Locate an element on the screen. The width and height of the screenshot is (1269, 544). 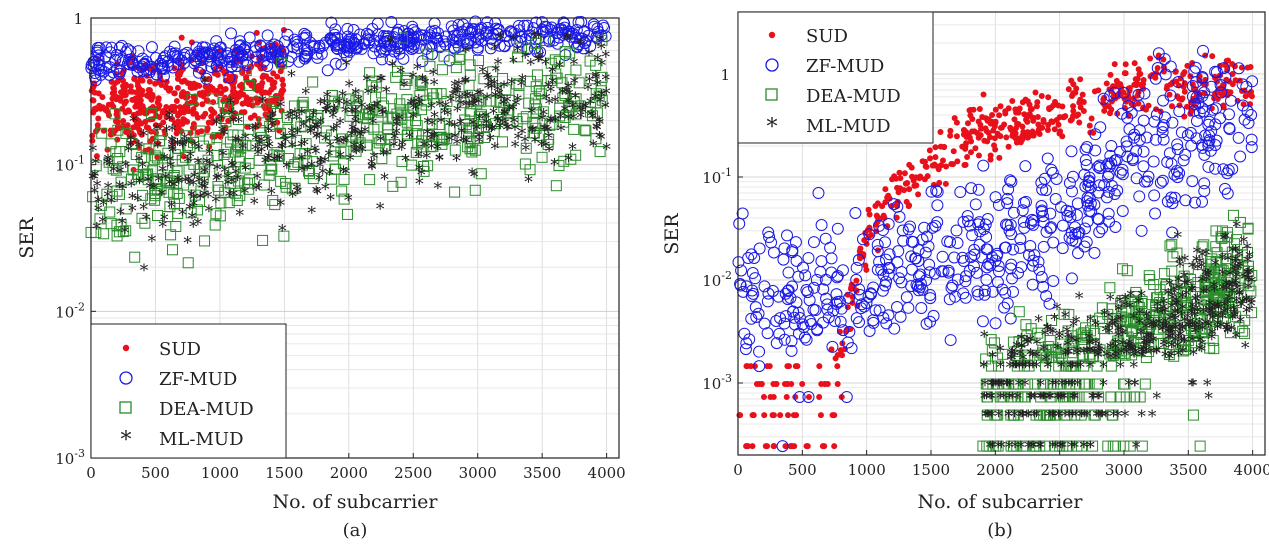
x-tick-label-3: 1500 is located at coordinates (931, 470).